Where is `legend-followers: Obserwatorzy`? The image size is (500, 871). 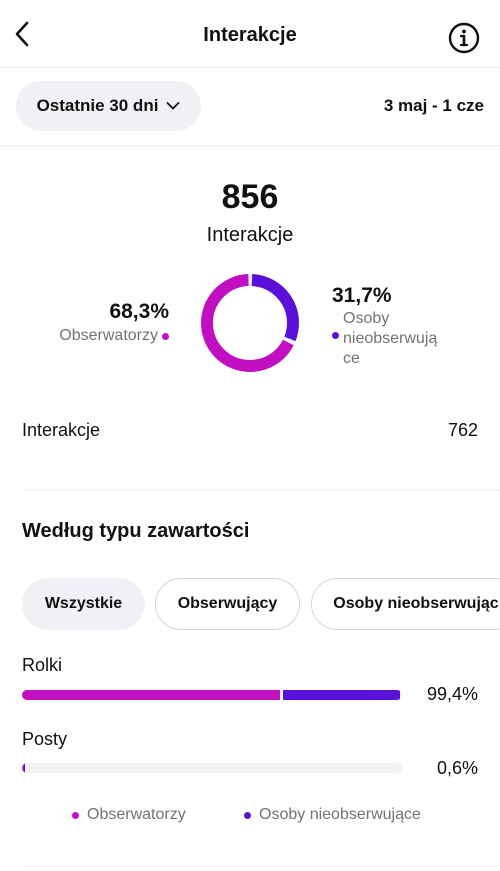
legend-followers: Obserwatorzy is located at coordinates (129, 815).